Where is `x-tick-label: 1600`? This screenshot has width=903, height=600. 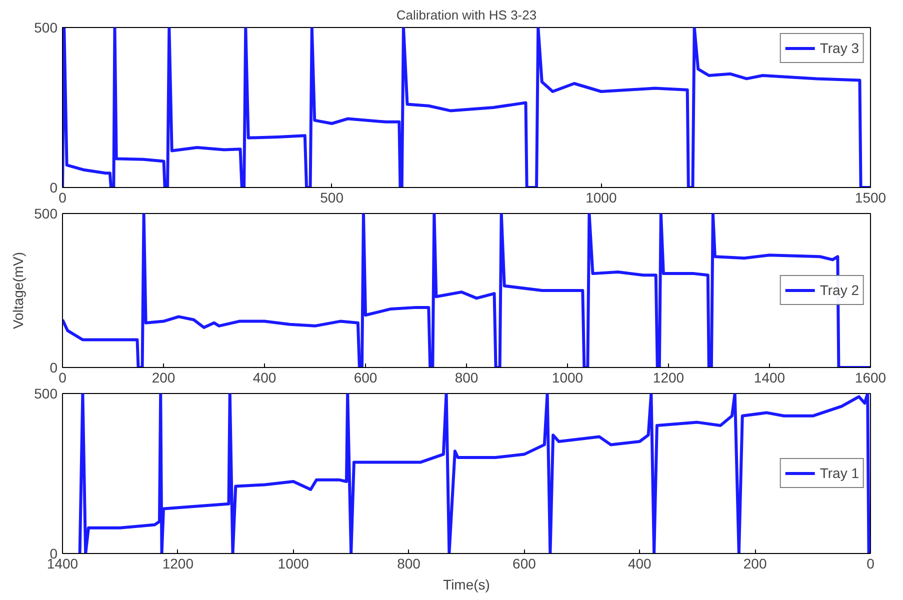 x-tick-label: 1600 is located at coordinates (870, 378).